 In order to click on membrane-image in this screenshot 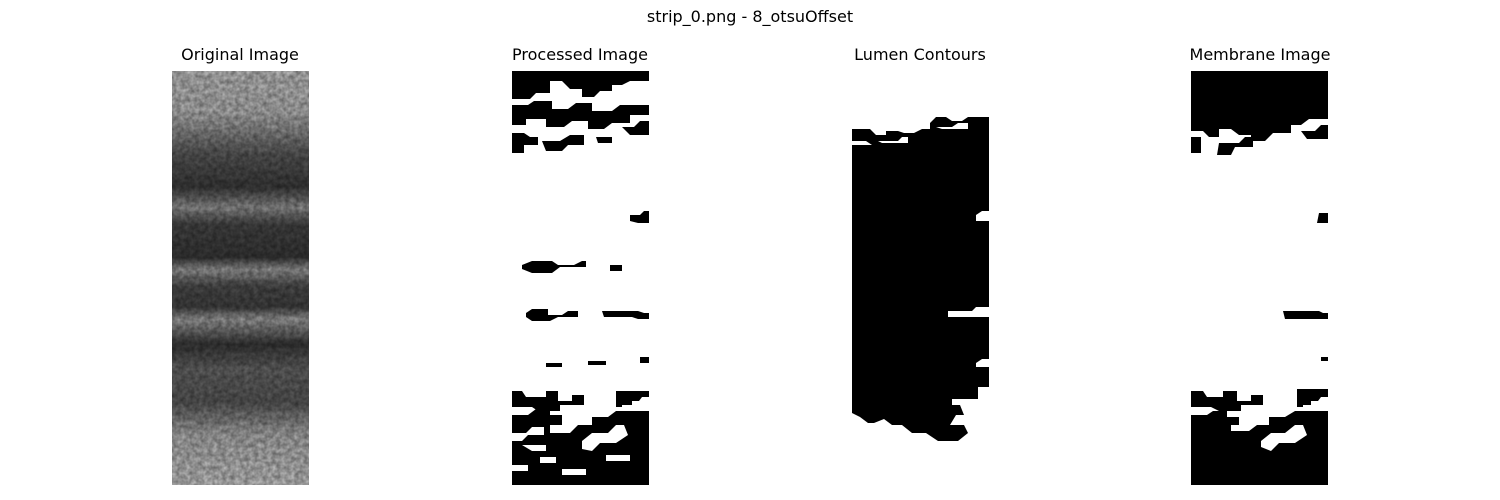, I will do `click(1259, 278)`.